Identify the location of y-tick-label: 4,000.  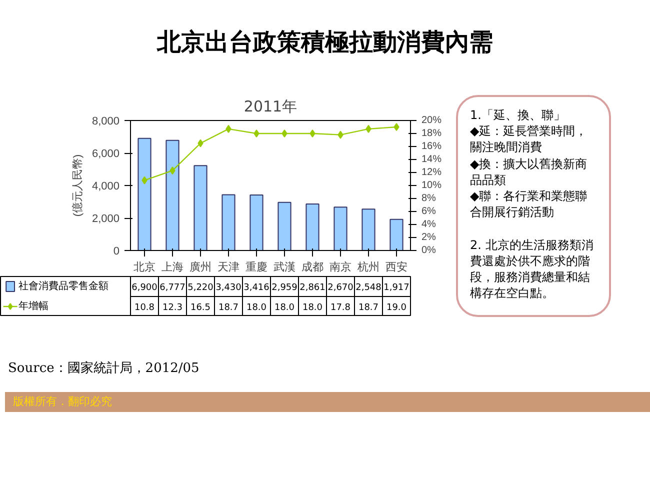
(106, 186).